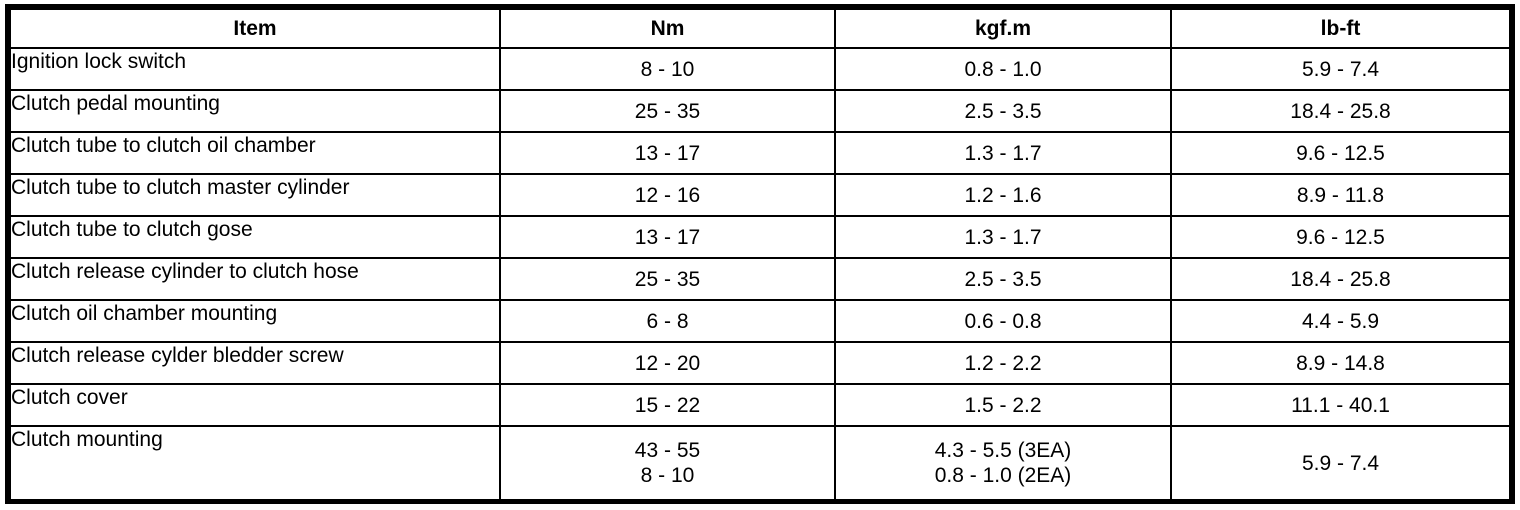 The image size is (1520, 510). Describe the element at coordinates (256, 405) in the screenshot. I see `item-cell: Clutch cover` at that location.